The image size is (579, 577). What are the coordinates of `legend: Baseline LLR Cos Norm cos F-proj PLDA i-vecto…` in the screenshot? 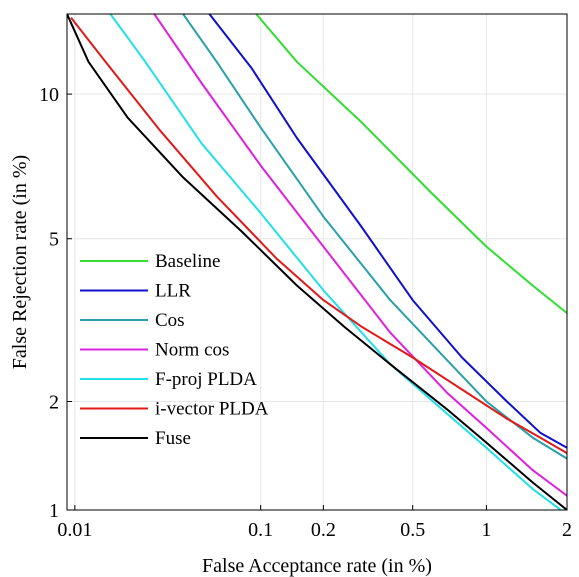 It's located at (174, 350).